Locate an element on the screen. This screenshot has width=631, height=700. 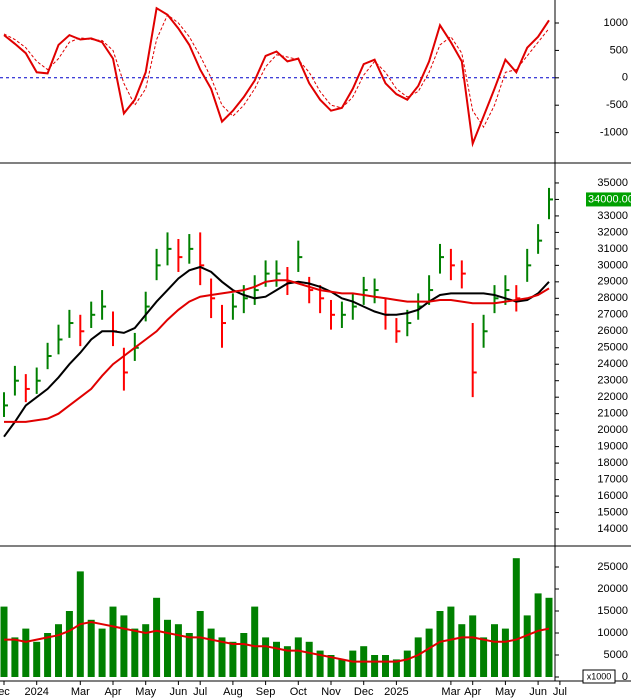
x-tick-label: ec is located at coordinates (5, 692).